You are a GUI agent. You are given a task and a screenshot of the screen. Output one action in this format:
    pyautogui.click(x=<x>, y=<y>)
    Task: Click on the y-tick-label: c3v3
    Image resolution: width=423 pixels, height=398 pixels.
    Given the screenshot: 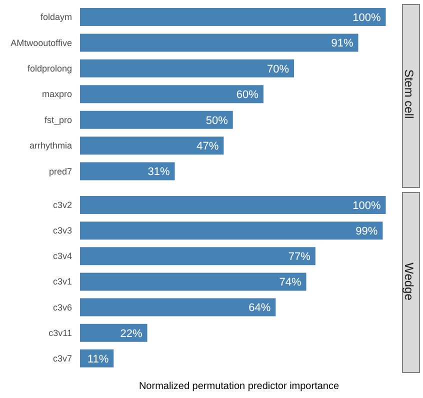 What is the action you would take?
    pyautogui.click(x=62, y=231)
    